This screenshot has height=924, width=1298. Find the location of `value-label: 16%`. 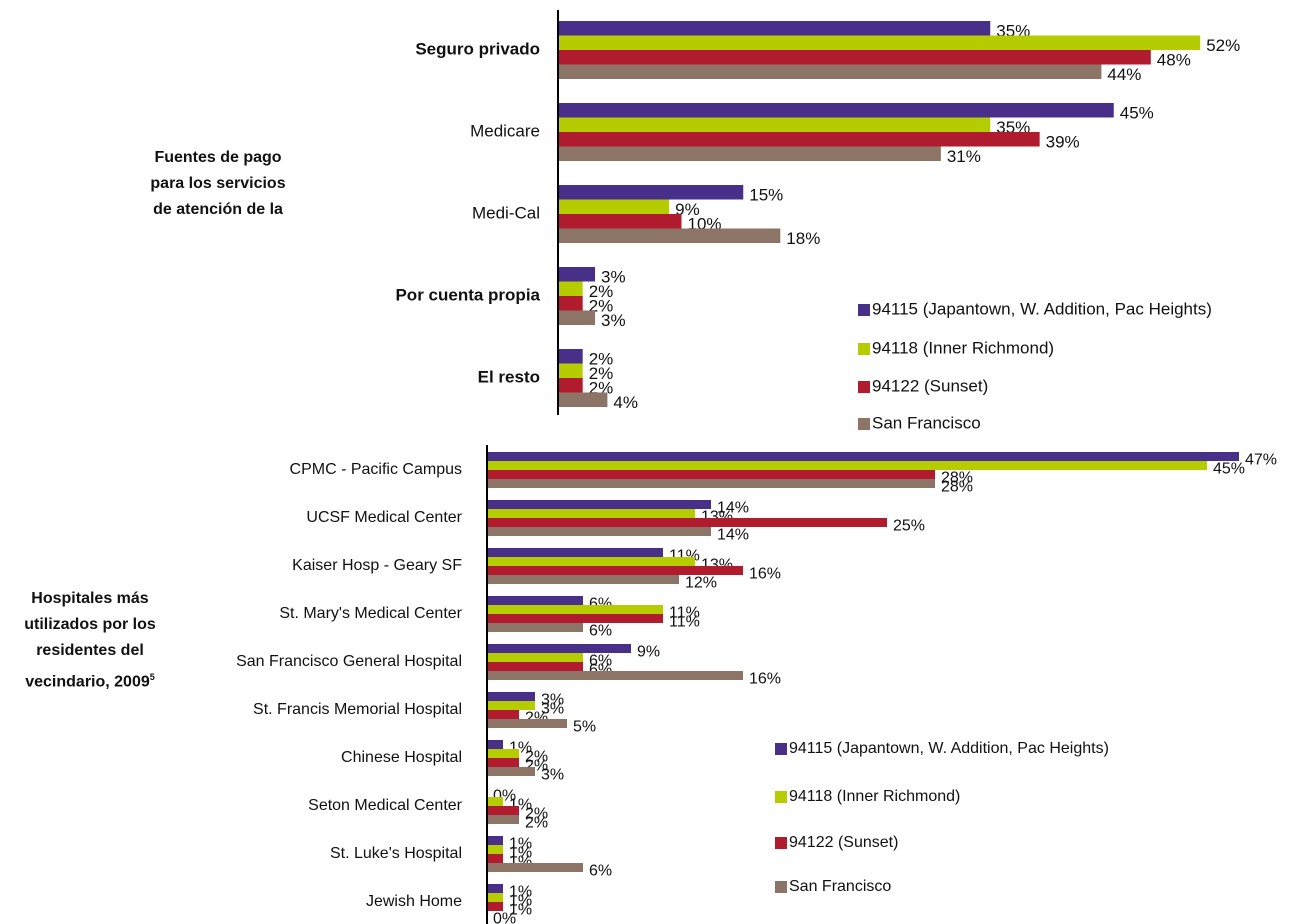

value-label: 16% is located at coordinates (765, 679).